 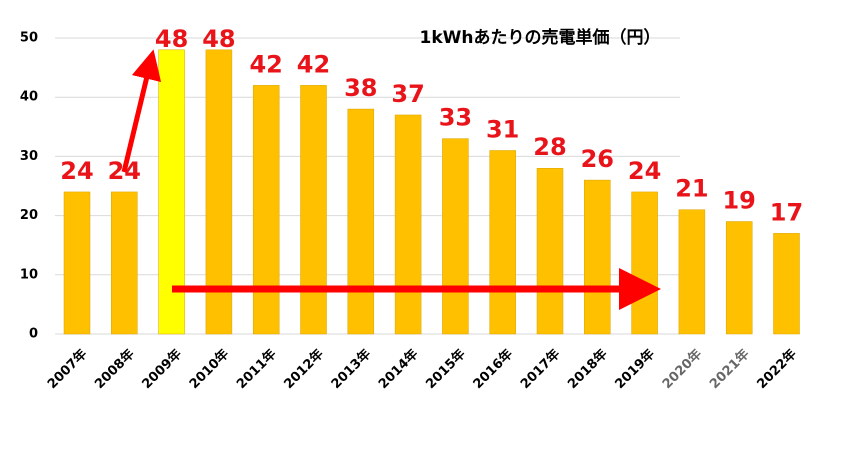 What do you see at coordinates (67, 369) in the screenshot?
I see `x-tick-label: 2007年` at bounding box center [67, 369].